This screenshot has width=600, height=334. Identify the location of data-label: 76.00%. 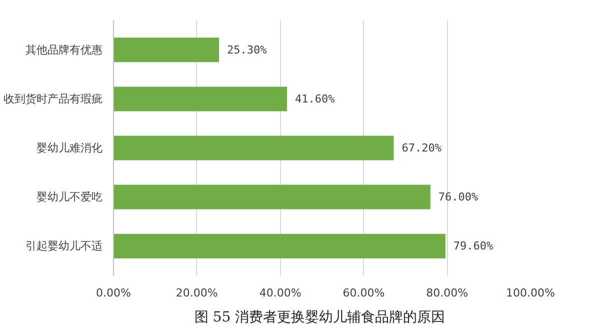
(458, 197).